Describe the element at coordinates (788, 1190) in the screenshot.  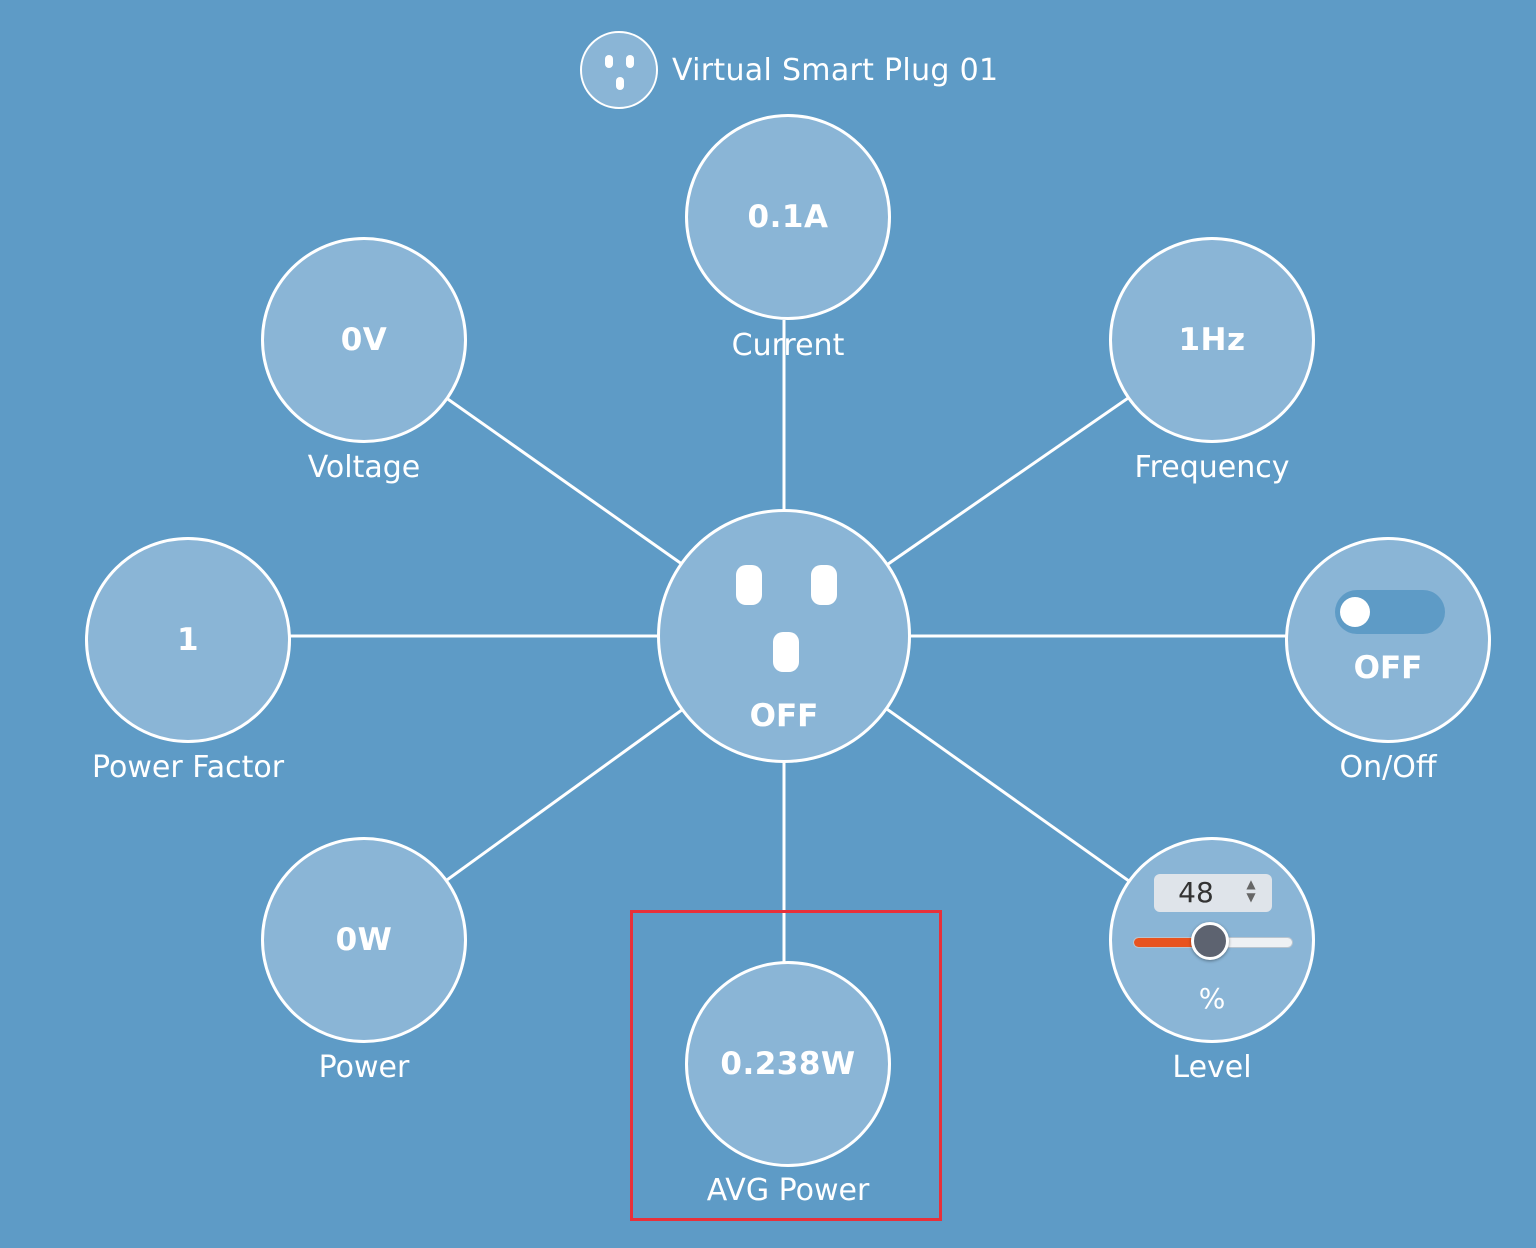
I see `avg-power-label: AVG Power` at that location.